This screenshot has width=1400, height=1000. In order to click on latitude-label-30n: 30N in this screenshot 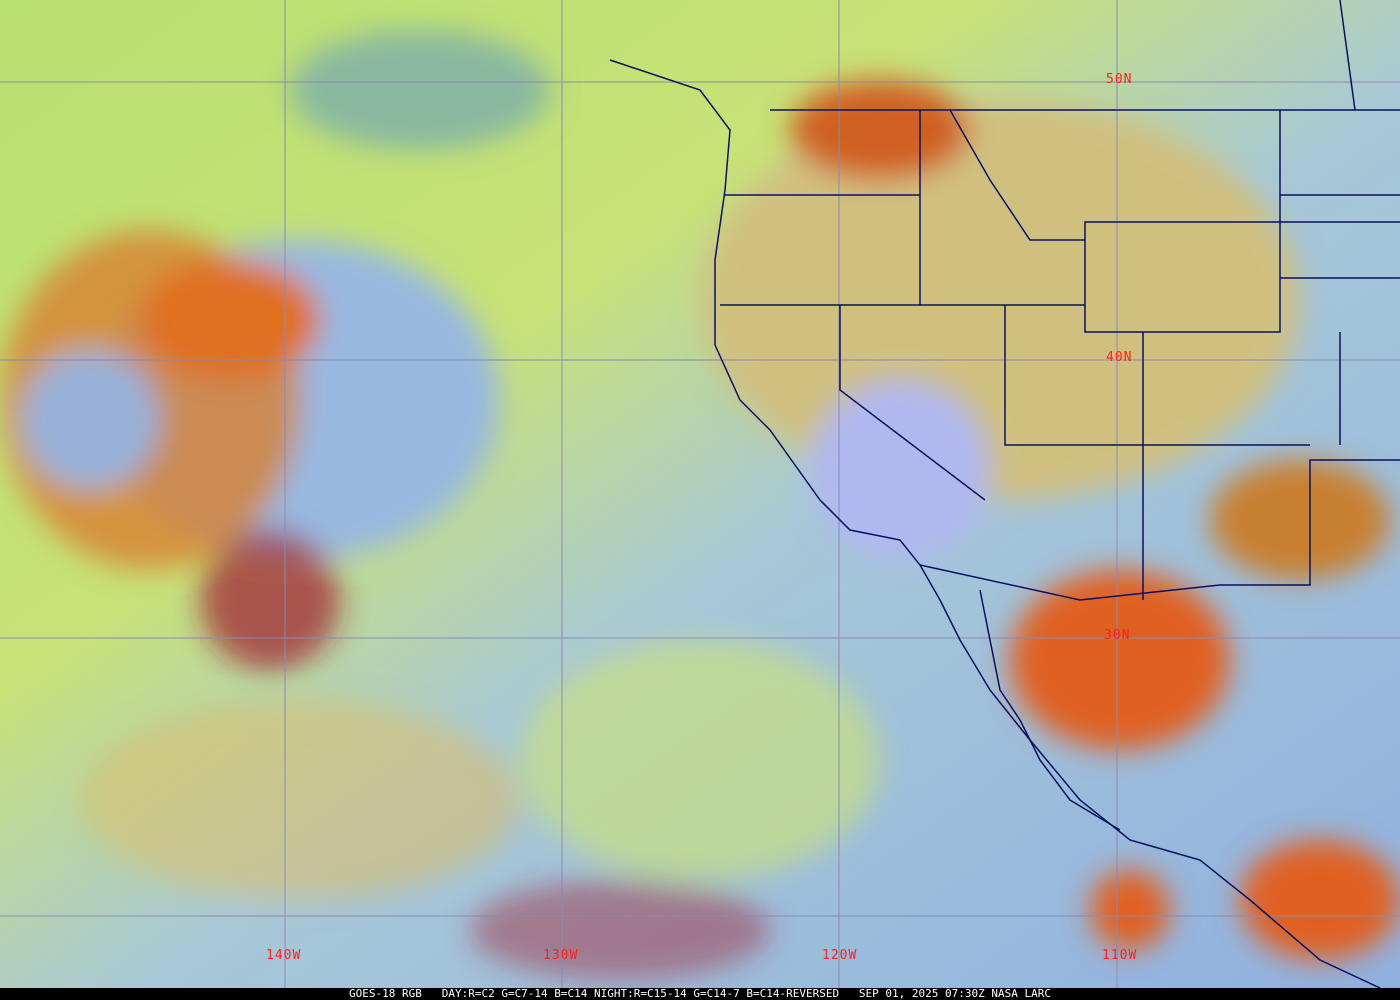, I will do `click(1117, 635)`.